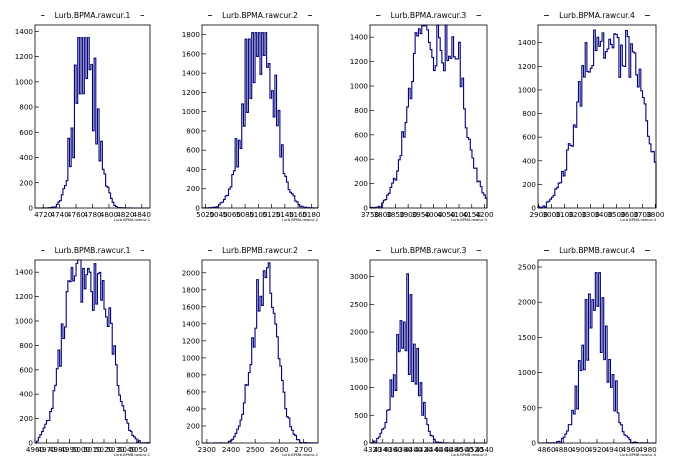  I want to click on x-tick-label: 4540, so click(484, 449).